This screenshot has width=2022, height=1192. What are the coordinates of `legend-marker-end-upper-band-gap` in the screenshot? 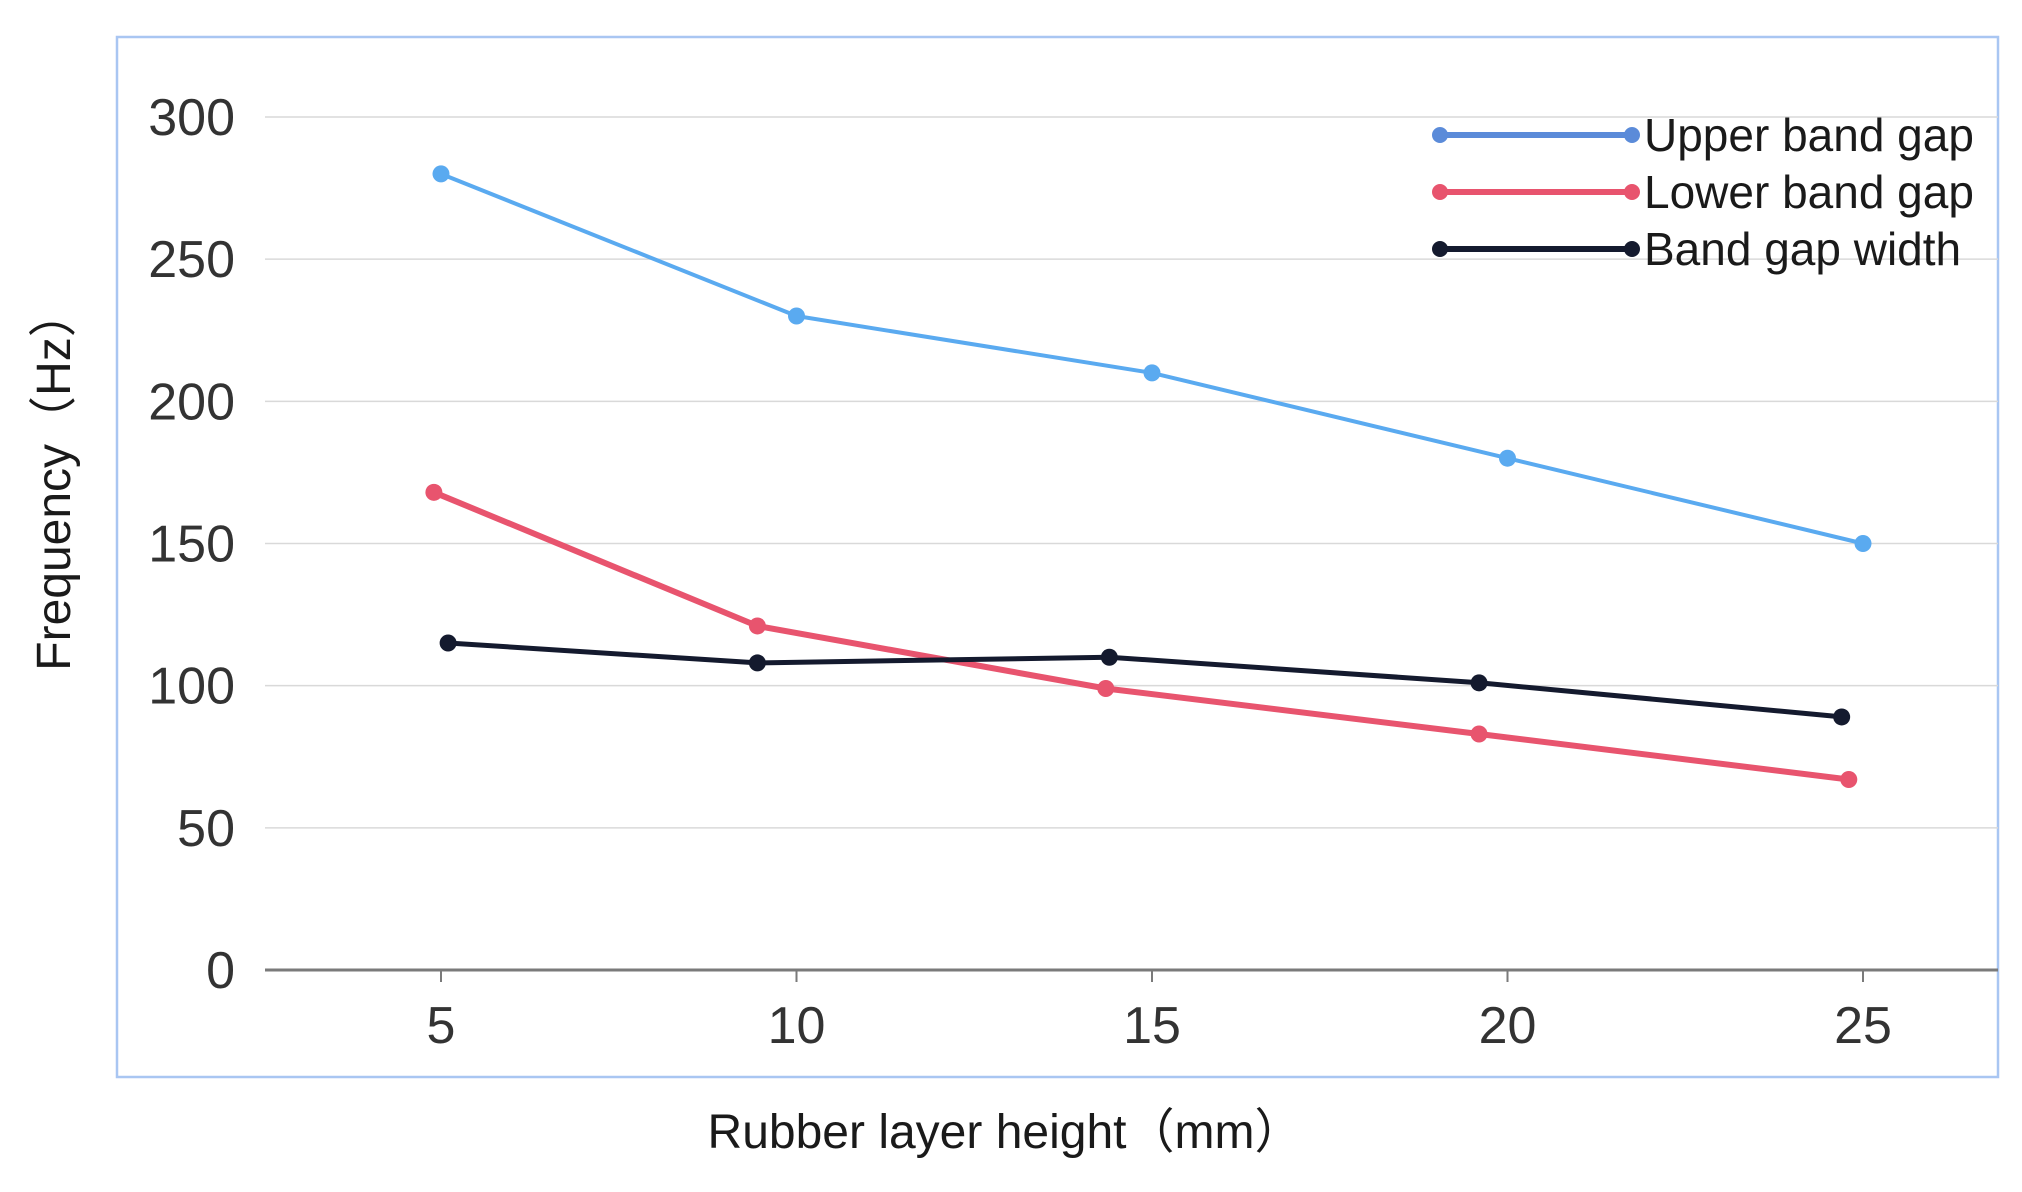 It's located at (1632, 135).